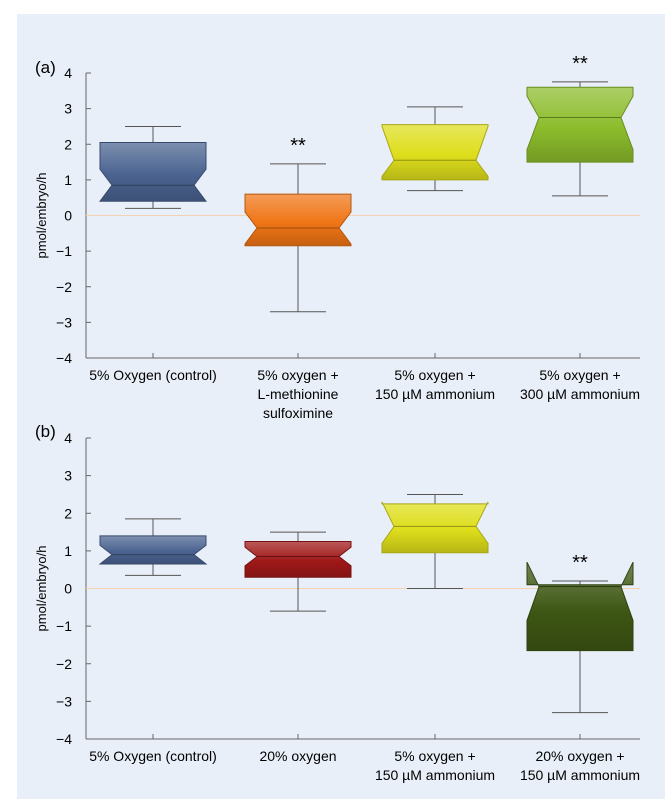  Describe the element at coordinates (45, 67) in the screenshot. I see `panel-label: (a)` at that location.